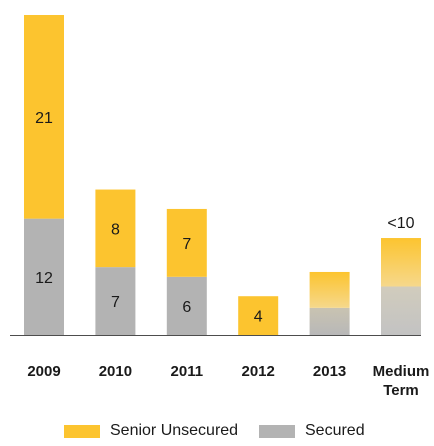 The height and width of the screenshot is (446, 434). I want to click on data-label-secured-2009: 12, so click(44, 278).